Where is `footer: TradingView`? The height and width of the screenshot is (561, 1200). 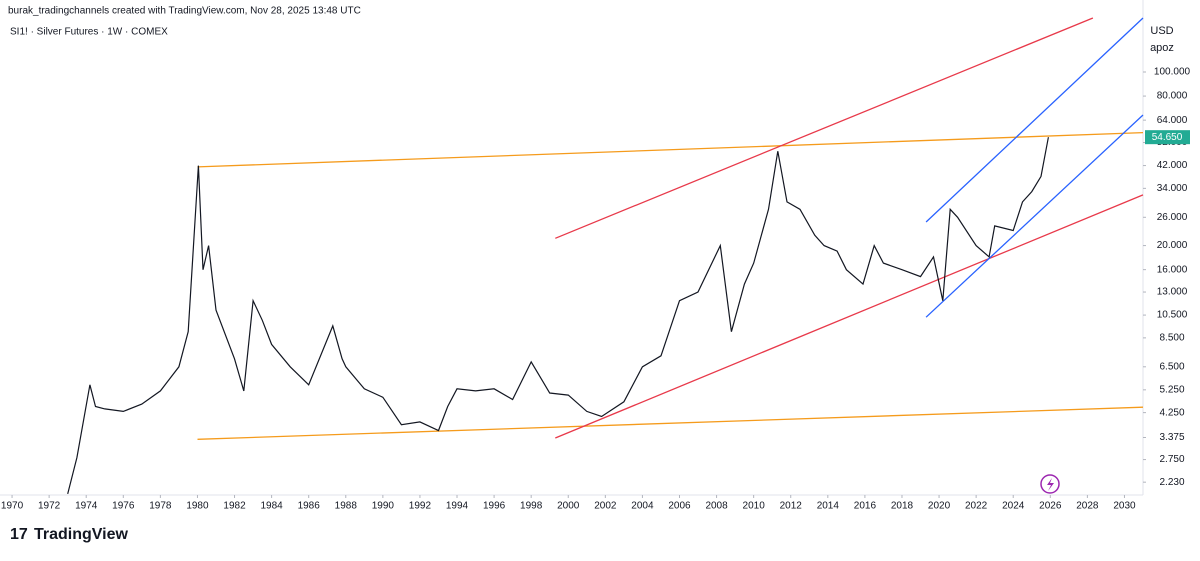 footer: TradingView is located at coordinates (81, 534).